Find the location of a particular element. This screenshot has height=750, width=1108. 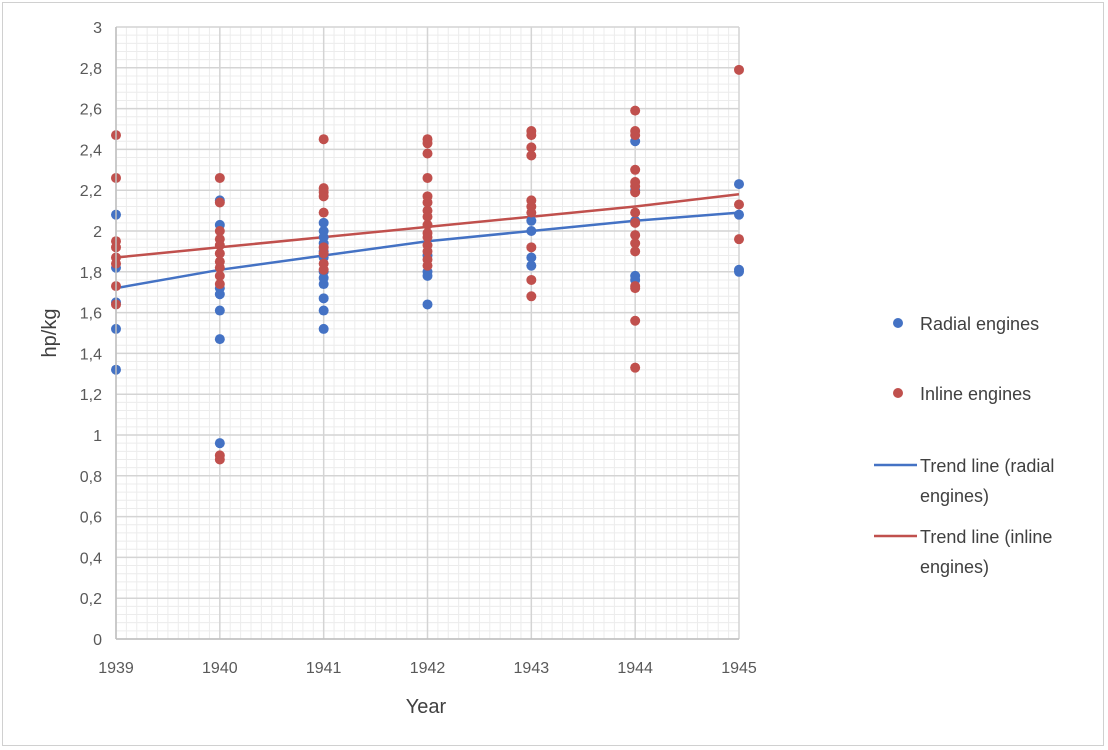

y-tick-label: 0,6 is located at coordinates (91, 518).